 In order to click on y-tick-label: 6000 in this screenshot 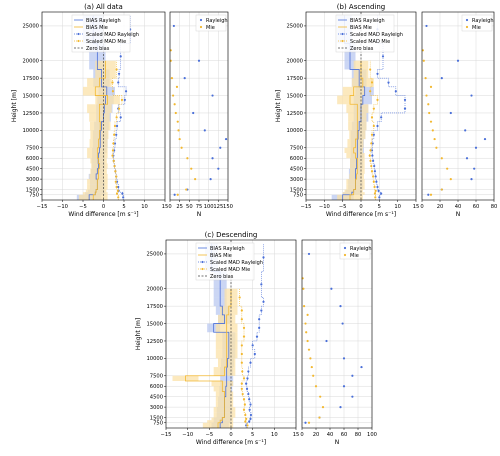, I will do `click(156, 387)`.